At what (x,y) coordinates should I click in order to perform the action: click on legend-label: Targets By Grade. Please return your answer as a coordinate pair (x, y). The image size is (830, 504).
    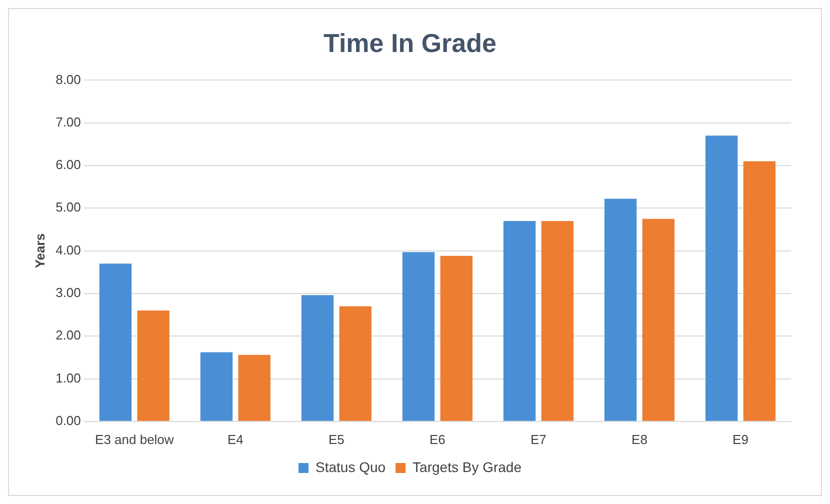
    Looking at the image, I should click on (467, 466).